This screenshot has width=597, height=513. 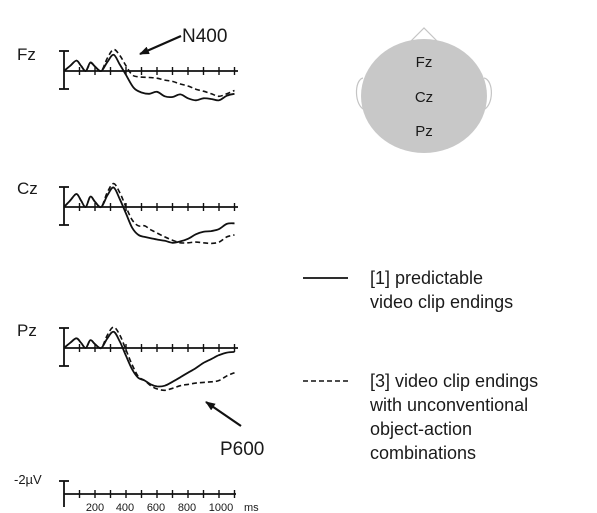 What do you see at coordinates (160, 45) in the screenshot?
I see `n400-arrow` at bounding box center [160, 45].